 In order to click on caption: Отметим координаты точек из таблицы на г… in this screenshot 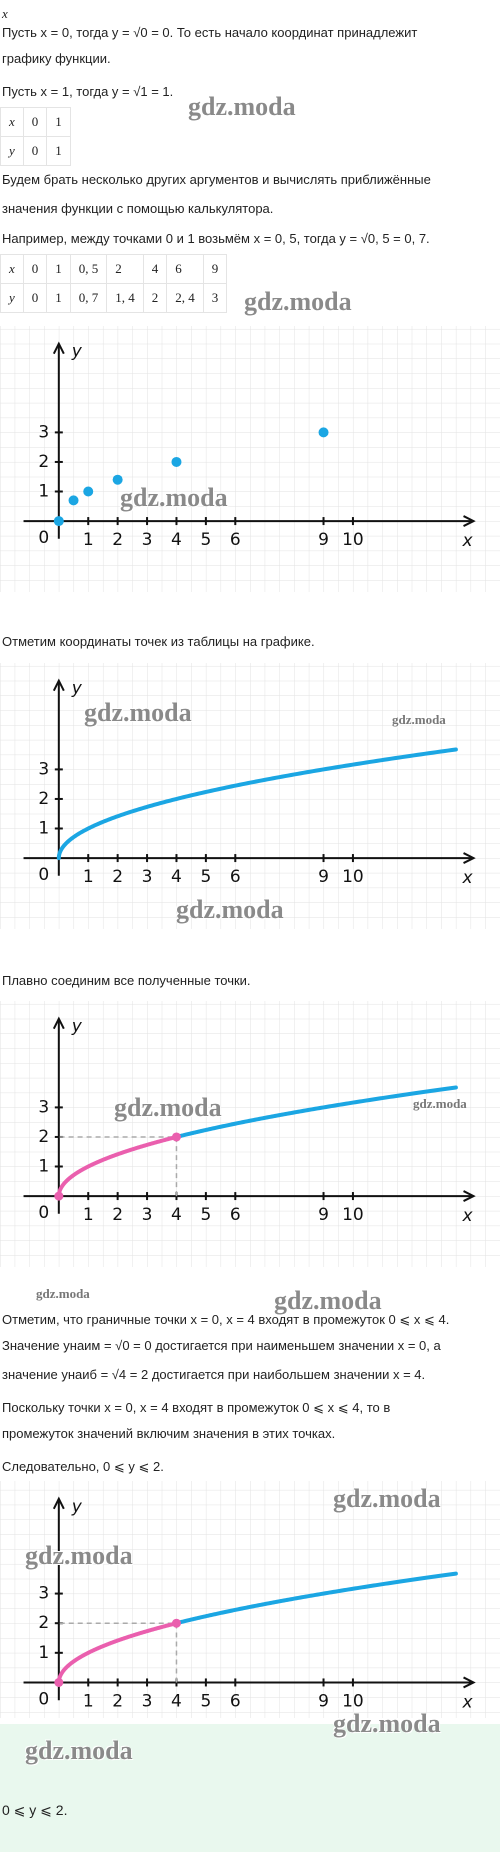, I will do `click(158, 641)`.